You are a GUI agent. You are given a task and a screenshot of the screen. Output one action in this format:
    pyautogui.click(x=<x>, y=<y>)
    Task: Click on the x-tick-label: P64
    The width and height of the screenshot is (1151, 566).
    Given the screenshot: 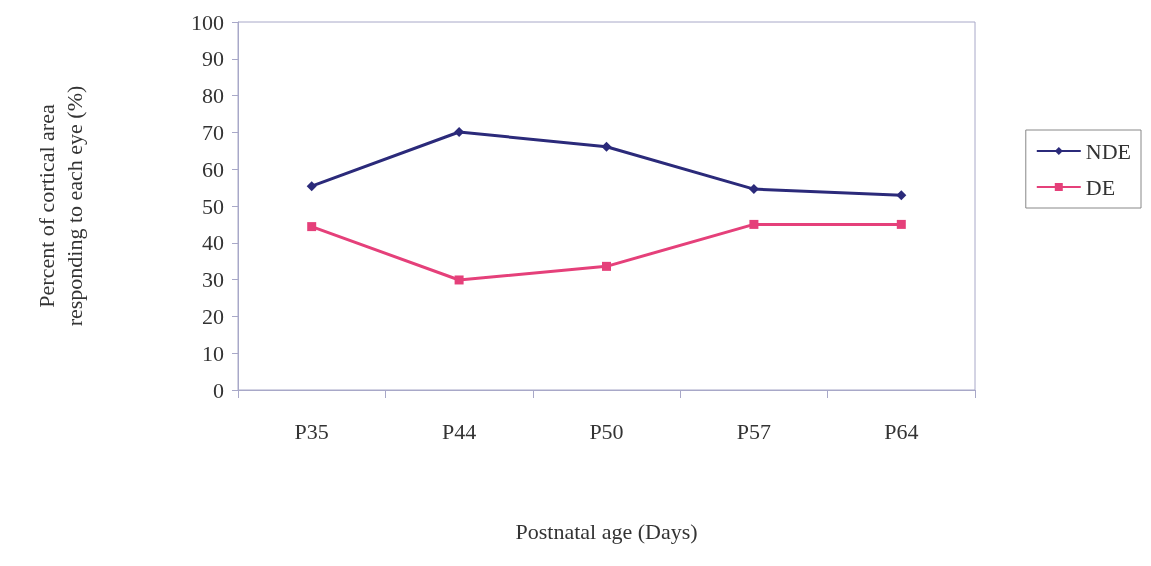 What is the action you would take?
    pyautogui.click(x=901, y=431)
    